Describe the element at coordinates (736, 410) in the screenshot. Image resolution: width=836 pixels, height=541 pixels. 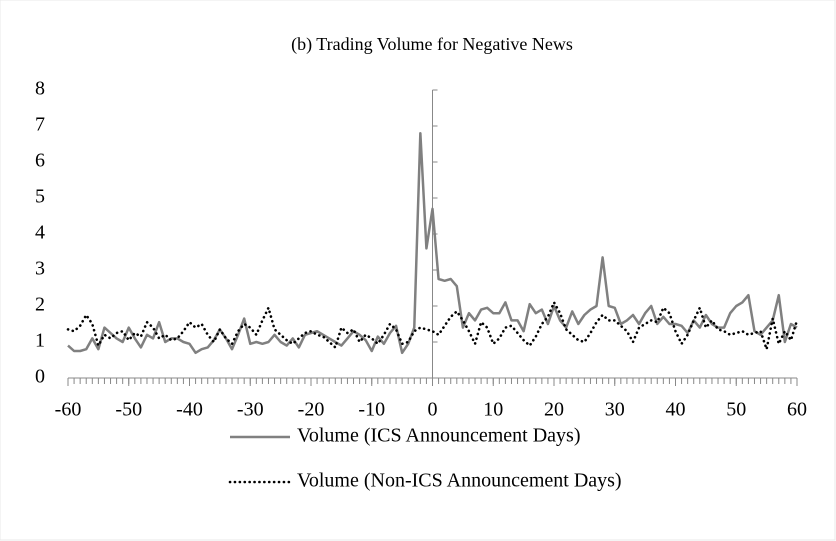
I see `x-tick-label: 50` at that location.